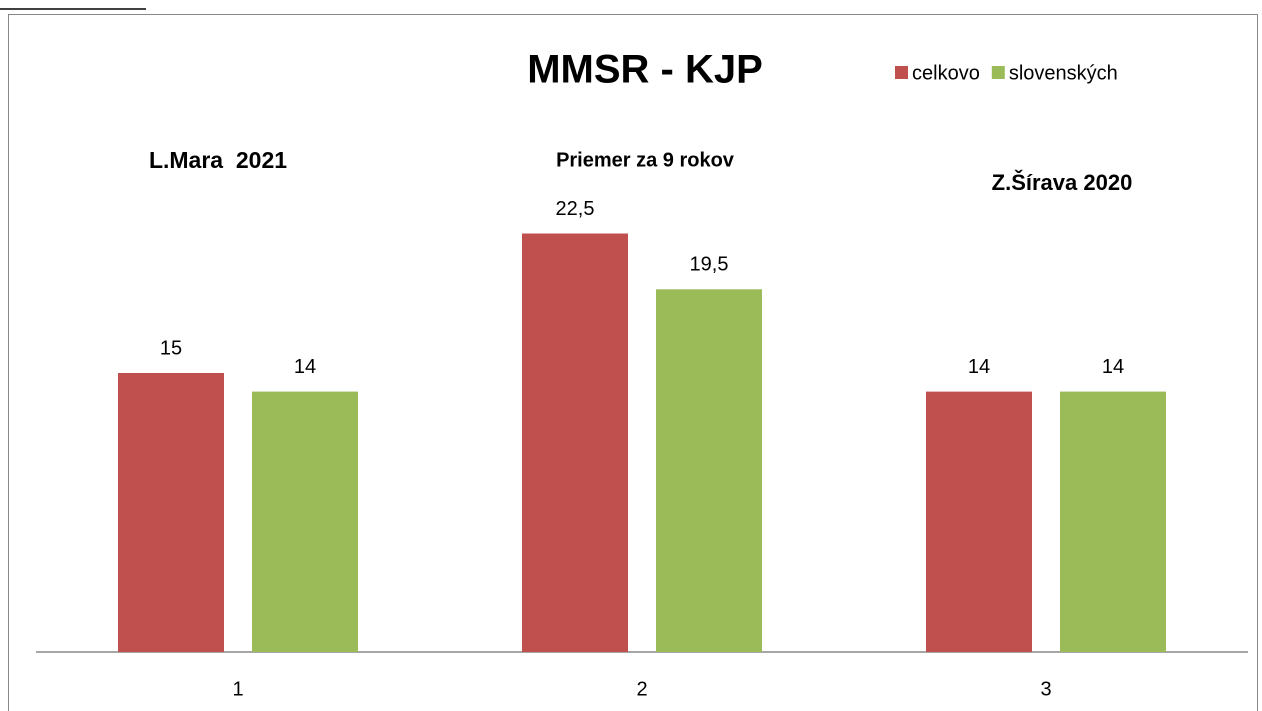  Describe the element at coordinates (171, 348) in the screenshot. I see `value-label: 15` at that location.